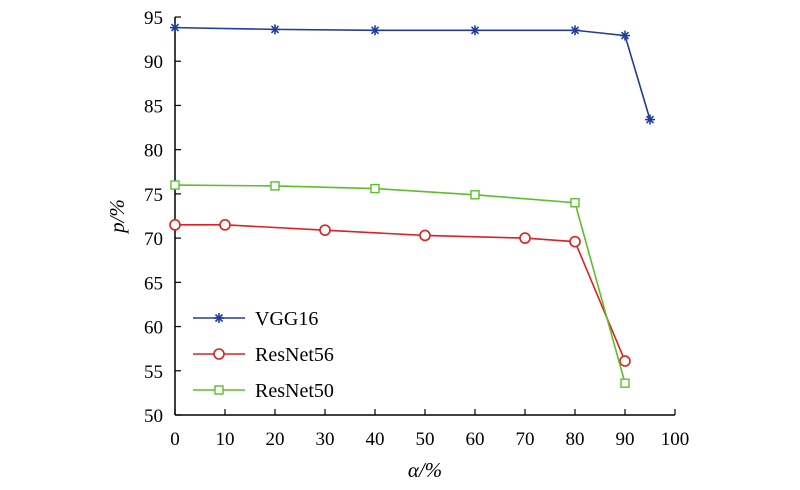 This screenshot has width=800, height=490. What do you see at coordinates (153, 62) in the screenshot?
I see `y-tick-label: 90` at bounding box center [153, 62].